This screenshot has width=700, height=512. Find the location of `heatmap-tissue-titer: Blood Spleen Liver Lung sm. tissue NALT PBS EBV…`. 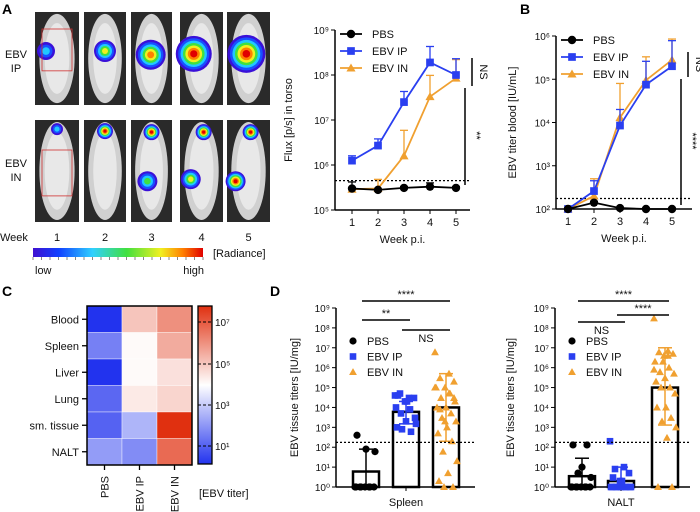

heatmap-tissue-titer: Blood Spleen Liver Lung sm. tissue NALT PBS EBV… is located at coordinates (139, 408).